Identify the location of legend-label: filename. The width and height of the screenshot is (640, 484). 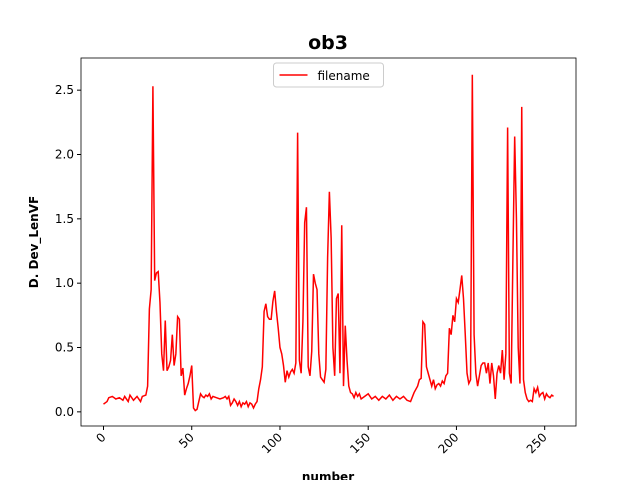
(344, 76).